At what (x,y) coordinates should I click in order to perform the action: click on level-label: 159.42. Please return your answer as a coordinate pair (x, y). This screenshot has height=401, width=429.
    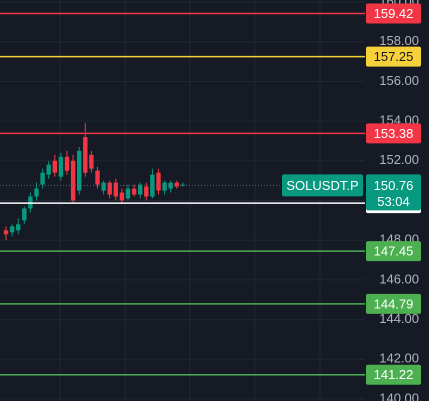
    Looking at the image, I should click on (394, 13).